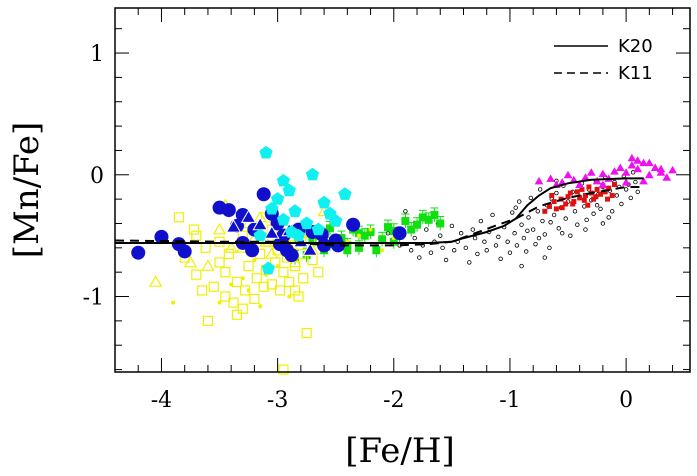  What do you see at coordinates (97, 54) in the screenshot?
I see `y-tick-label: 1` at bounding box center [97, 54].